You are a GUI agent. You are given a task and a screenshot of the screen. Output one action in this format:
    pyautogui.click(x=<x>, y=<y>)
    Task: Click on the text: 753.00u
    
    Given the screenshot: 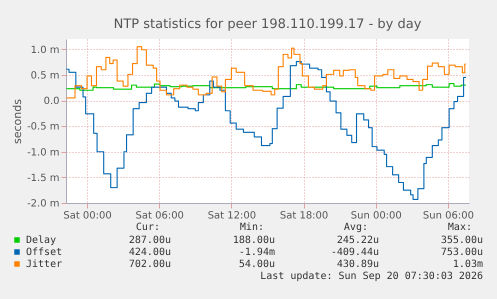 What is the action you would take?
    pyautogui.click(x=461, y=252)
    